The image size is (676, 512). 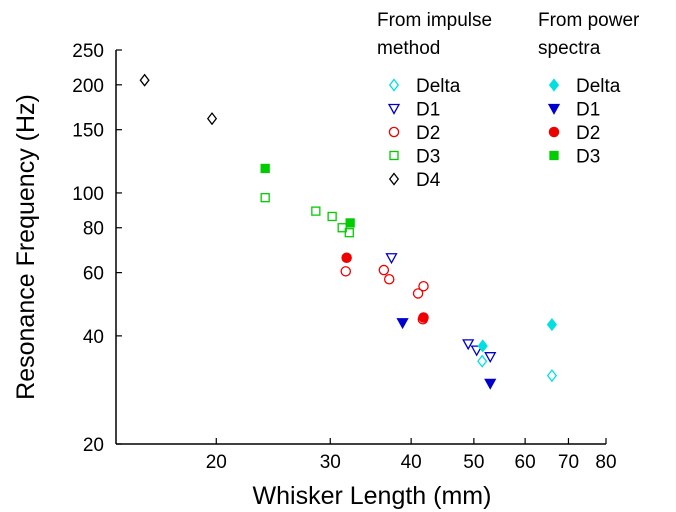 I want to click on series-d4-impulse, so click(x=178, y=99).